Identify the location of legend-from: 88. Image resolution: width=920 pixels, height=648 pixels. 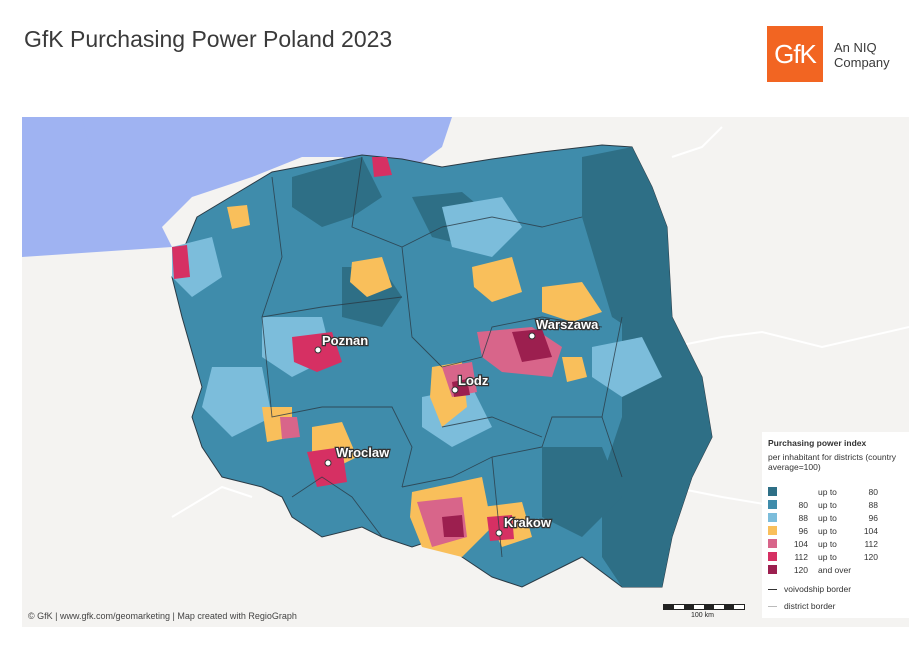
(803, 518).